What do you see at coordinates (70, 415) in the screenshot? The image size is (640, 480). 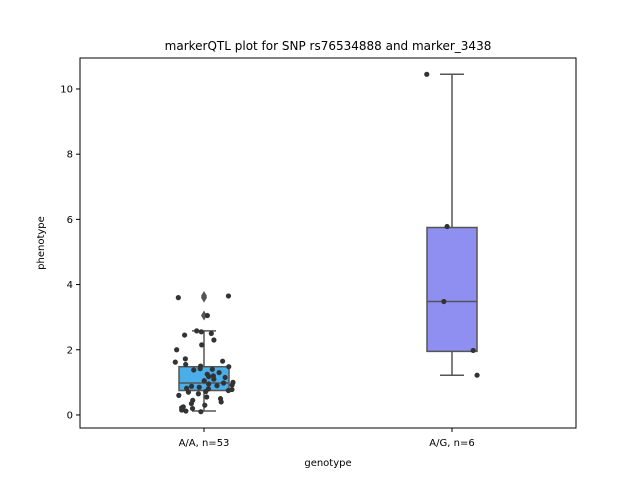 I see `y-tick-label: 0` at bounding box center [70, 415].